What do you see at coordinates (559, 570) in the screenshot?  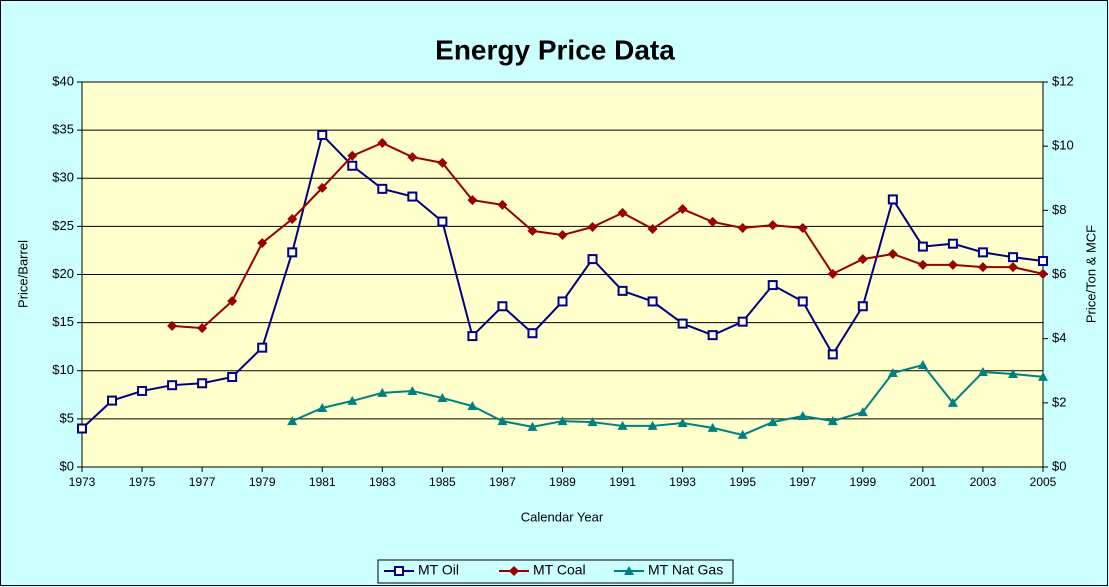 I see `legend-label: MT Coal` at bounding box center [559, 570].